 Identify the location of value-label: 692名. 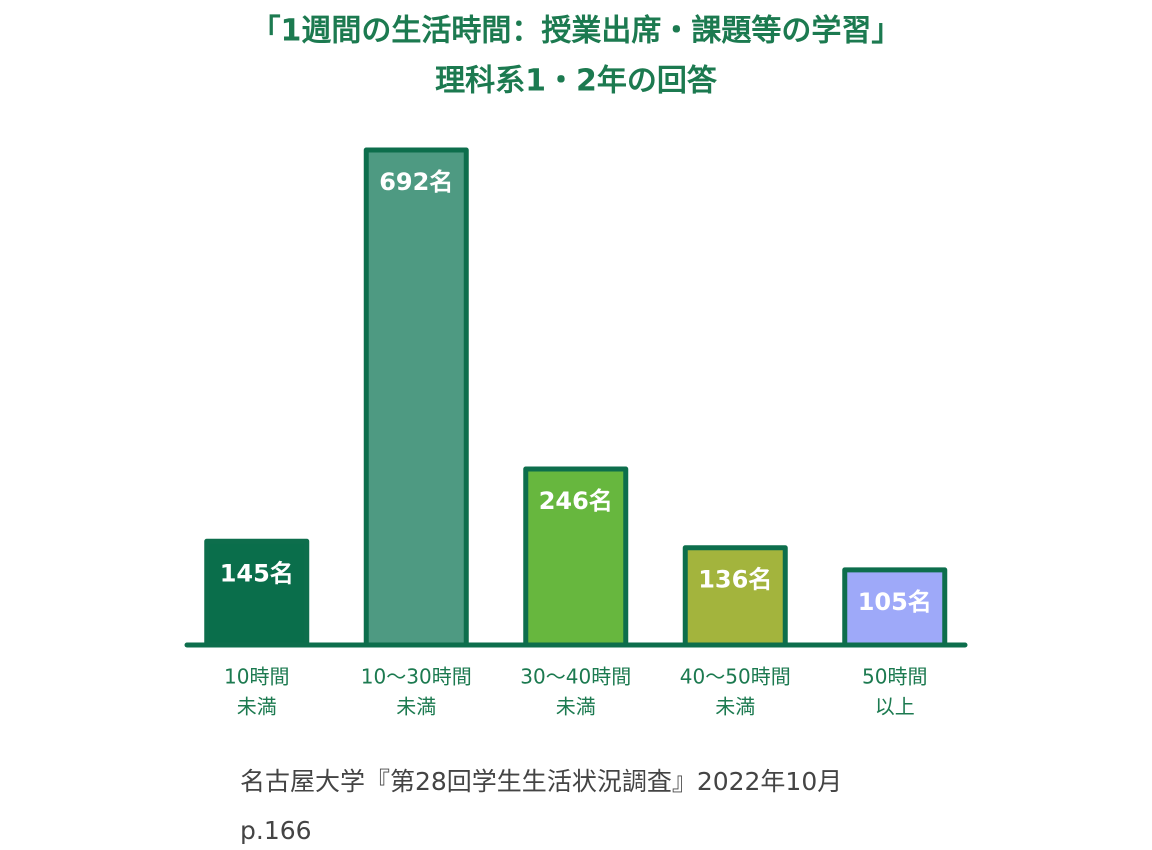
(416, 182).